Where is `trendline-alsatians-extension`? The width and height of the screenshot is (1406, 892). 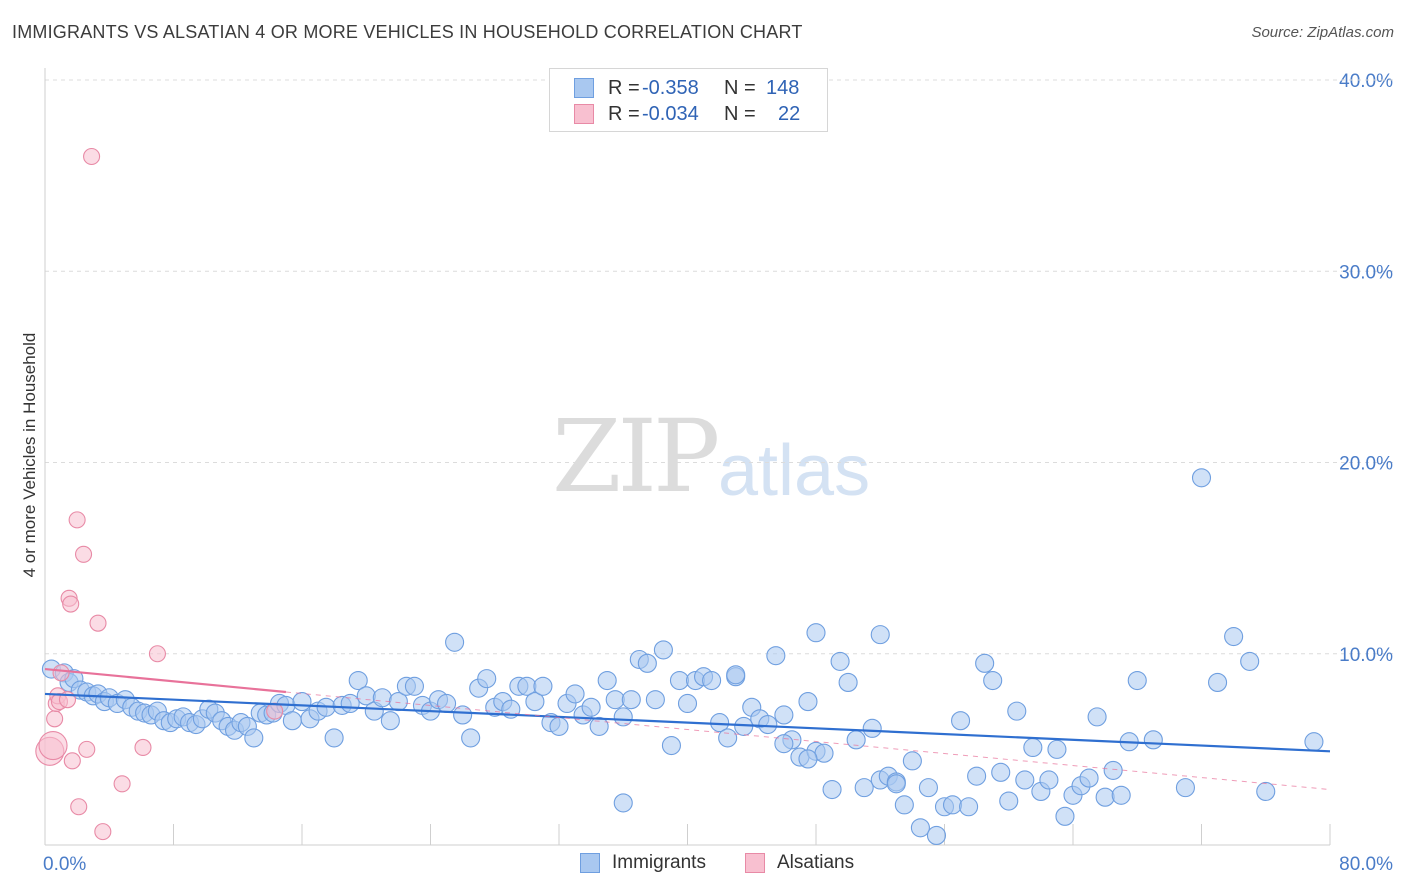
trendline-alsatians-extension is located at coordinates (808, 741).